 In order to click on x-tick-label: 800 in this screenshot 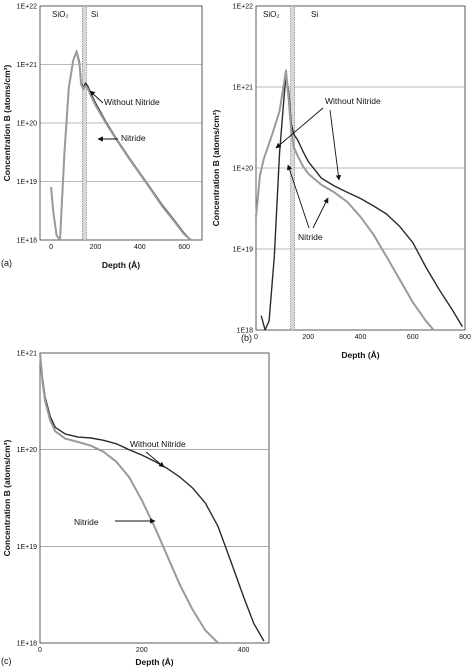, I will do `click(465, 337)`.